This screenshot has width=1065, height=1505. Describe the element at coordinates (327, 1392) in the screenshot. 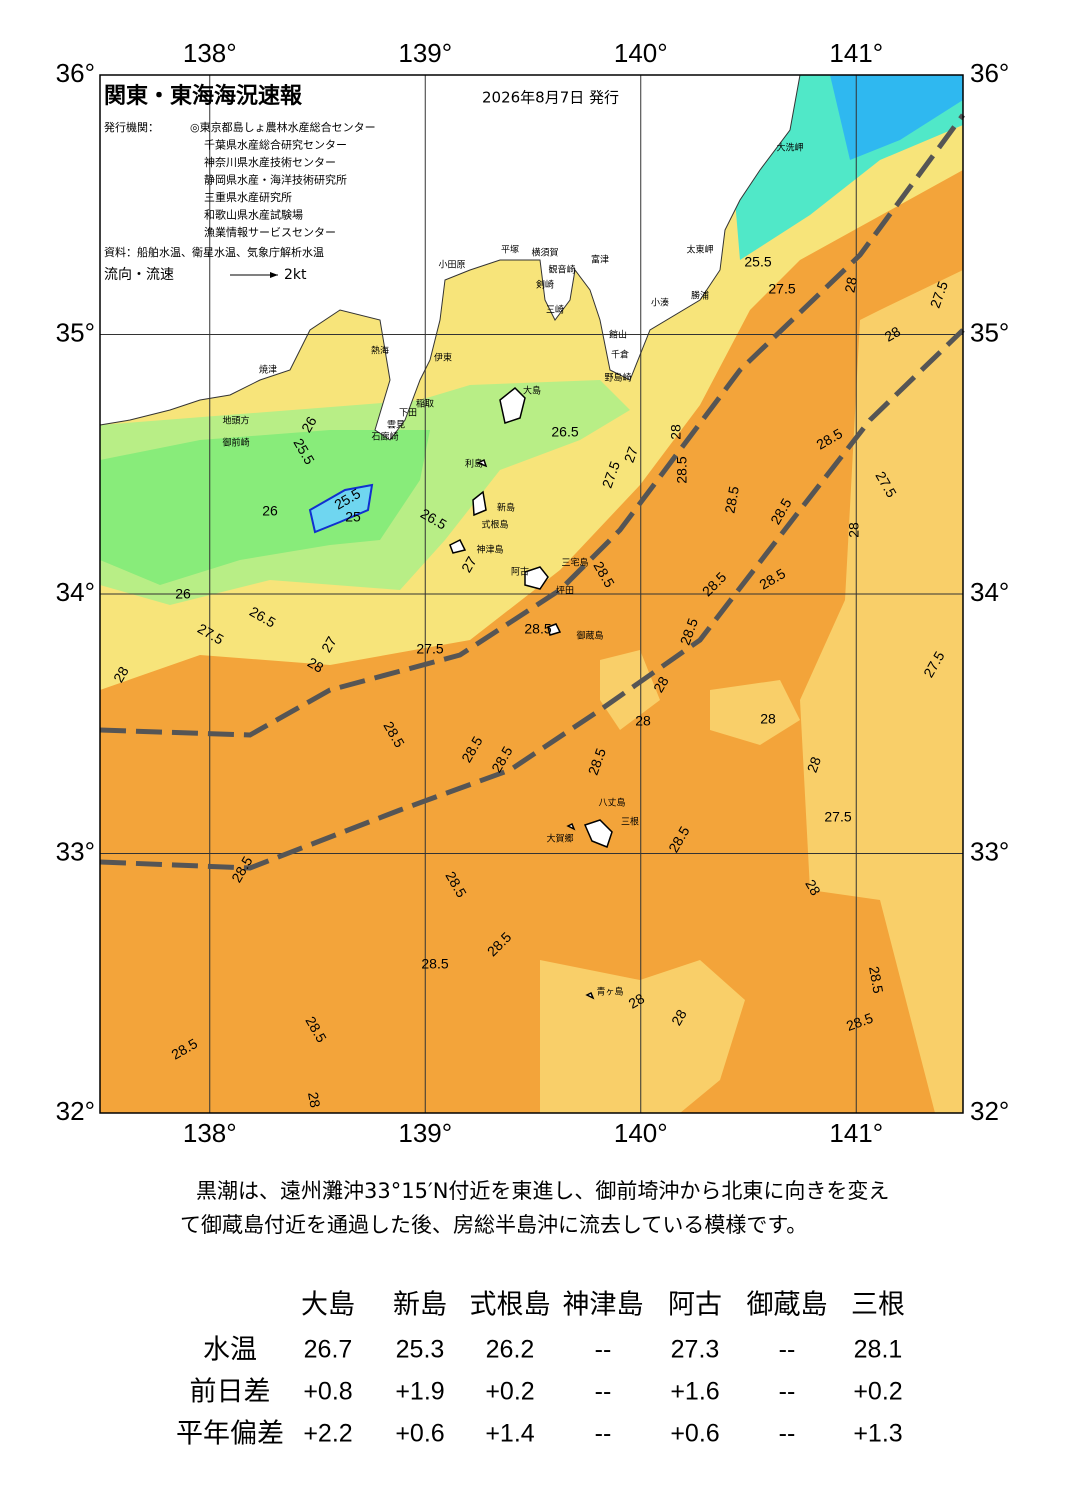

I see `table-cell: +0.8` at that location.